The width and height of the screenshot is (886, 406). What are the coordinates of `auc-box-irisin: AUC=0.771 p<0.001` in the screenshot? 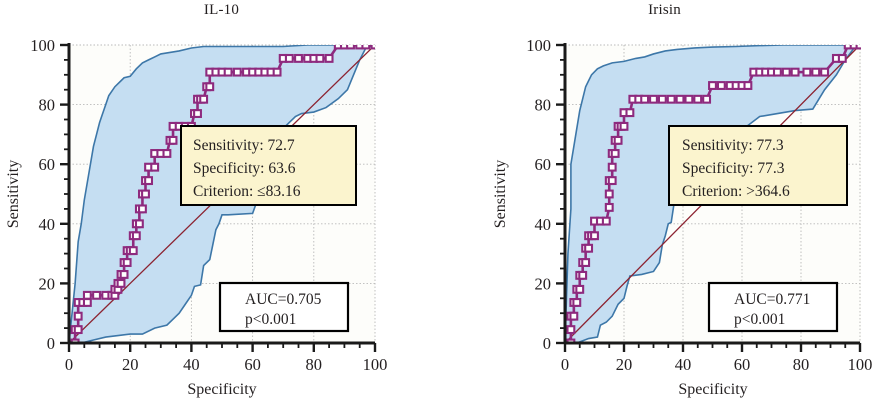 It's located at (773, 307).